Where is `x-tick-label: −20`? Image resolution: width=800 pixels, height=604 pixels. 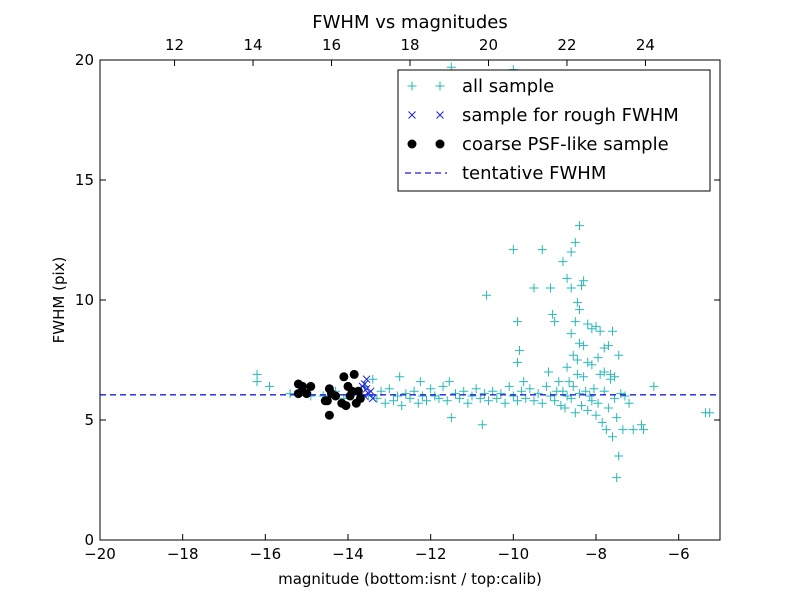 x-tick-label: −20 is located at coordinates (100, 554).